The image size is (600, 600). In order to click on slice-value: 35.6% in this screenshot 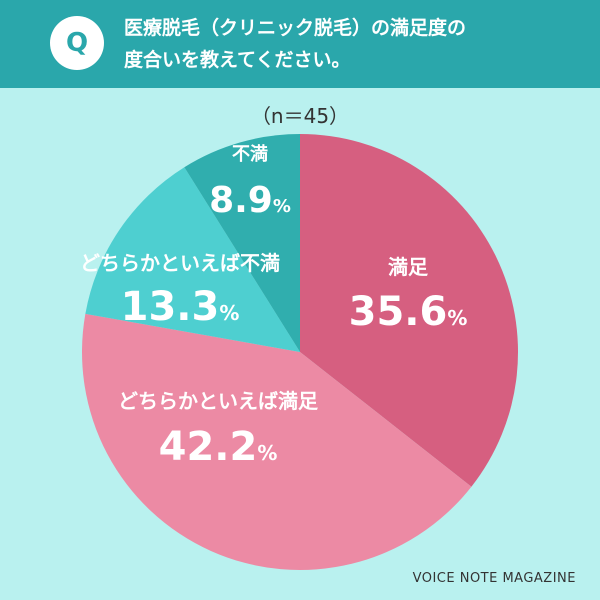, I will do `click(408, 312)`.